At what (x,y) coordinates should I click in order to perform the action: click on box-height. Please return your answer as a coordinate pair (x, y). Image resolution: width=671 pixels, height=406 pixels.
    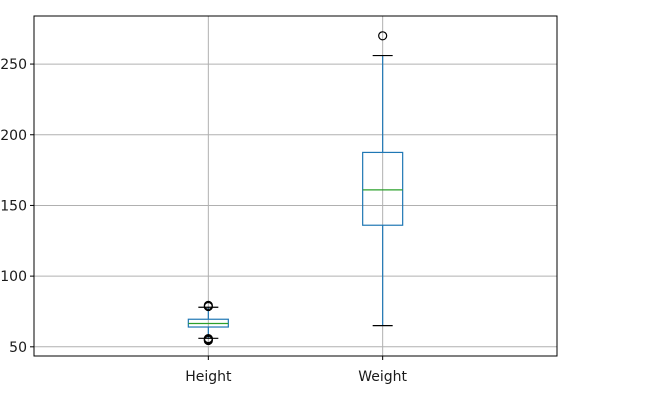
    Looking at the image, I should click on (208, 323).